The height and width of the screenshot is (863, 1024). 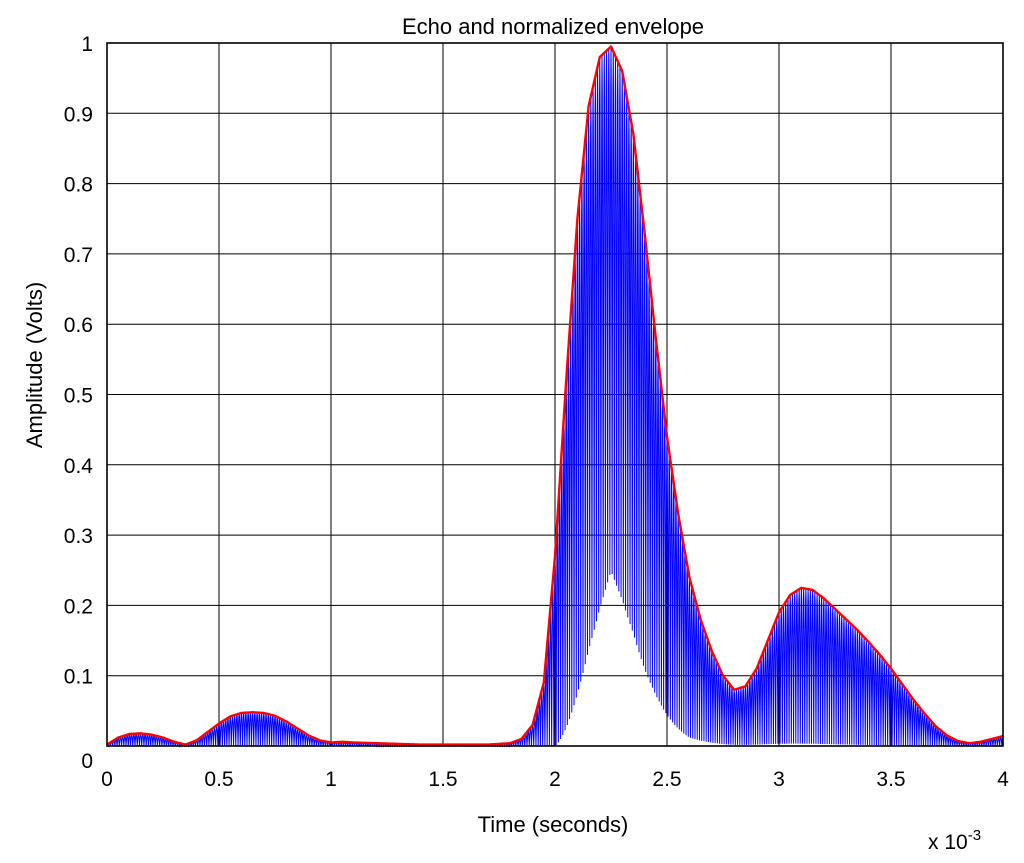 I want to click on x-axis-label: Time (seconds), so click(x=553, y=824).